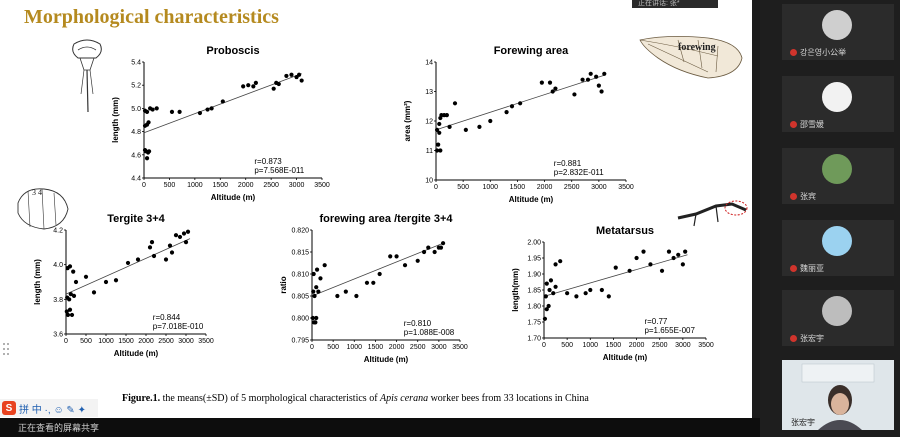  What do you see at coordinates (712, 213) in the screenshot?
I see `metatarsus-illustration` at bounding box center [712, 213].